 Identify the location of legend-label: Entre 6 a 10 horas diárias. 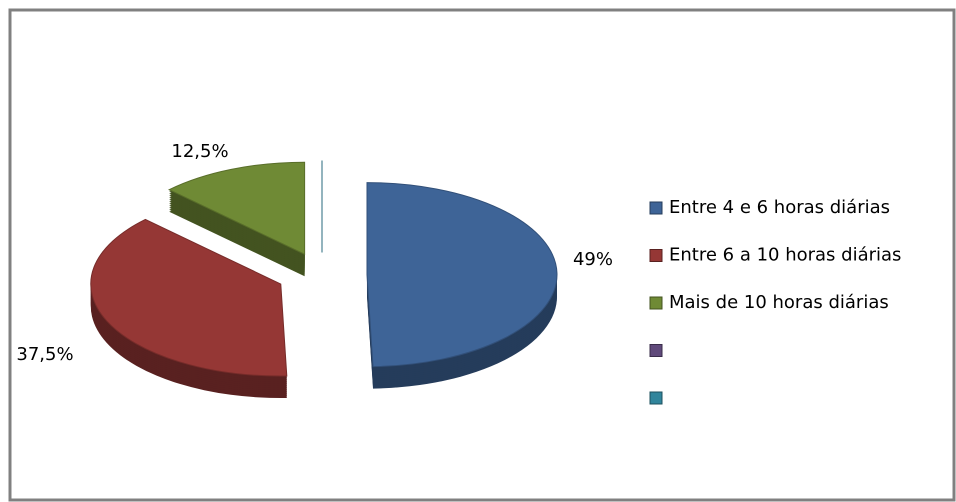
(785, 255).